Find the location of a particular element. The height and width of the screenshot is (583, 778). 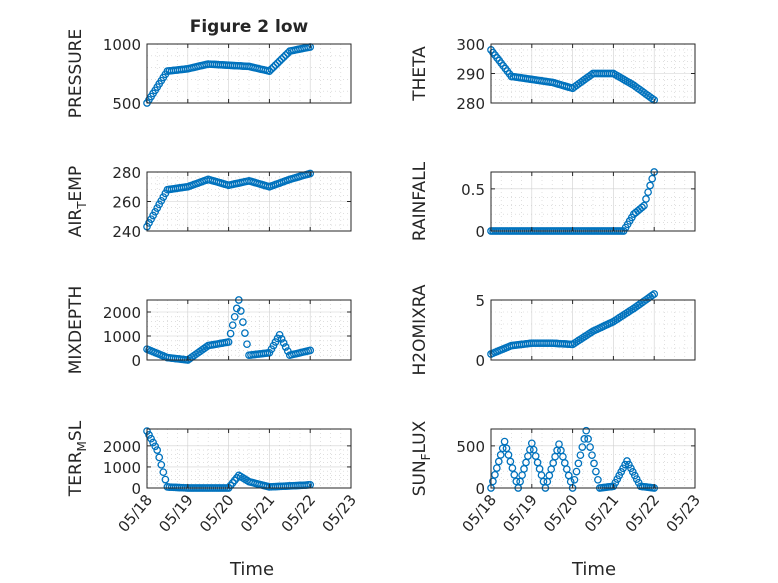

y-axis-label: PRESSURE is located at coordinates (76, 73).